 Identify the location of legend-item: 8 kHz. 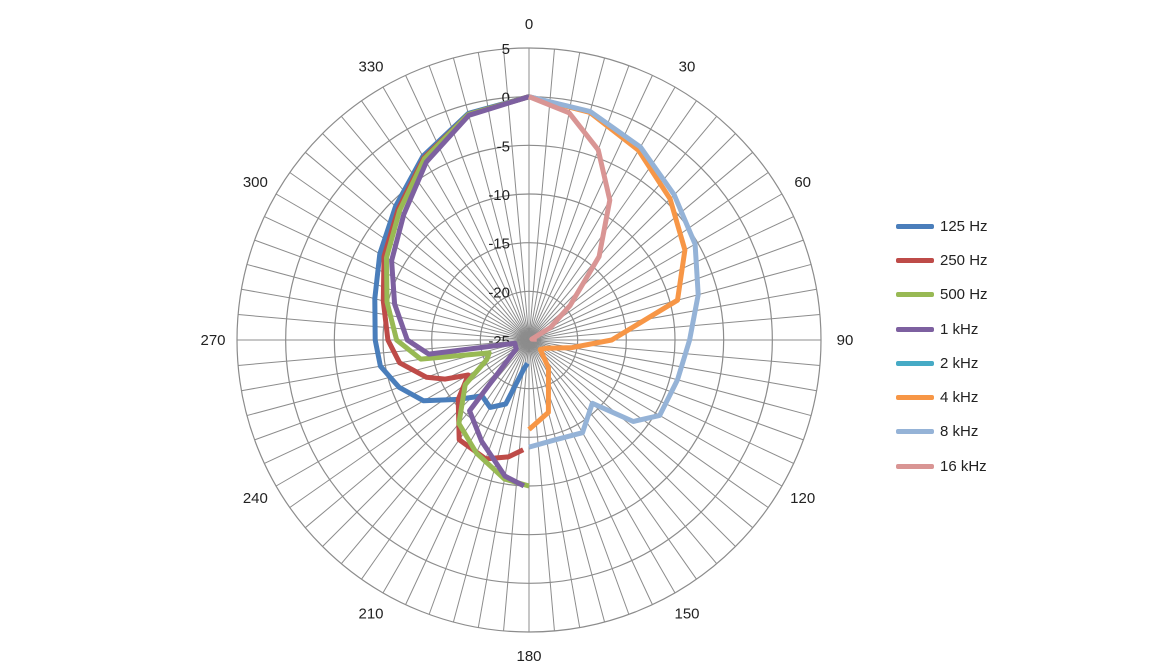
(966, 432).